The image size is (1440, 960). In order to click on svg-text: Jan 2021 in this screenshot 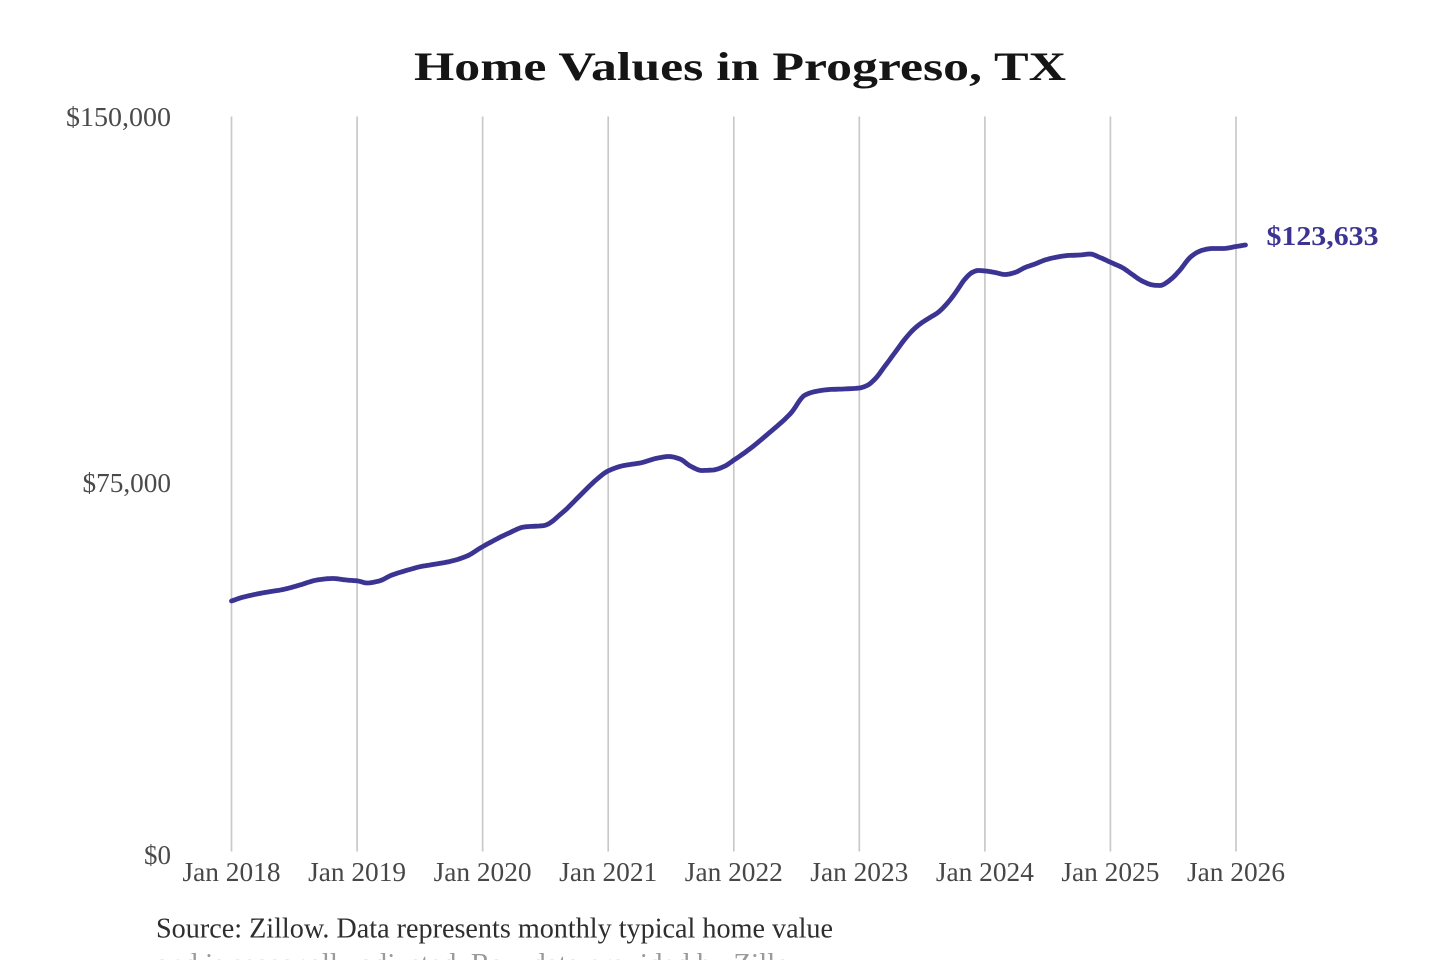, I will do `click(608, 872)`.